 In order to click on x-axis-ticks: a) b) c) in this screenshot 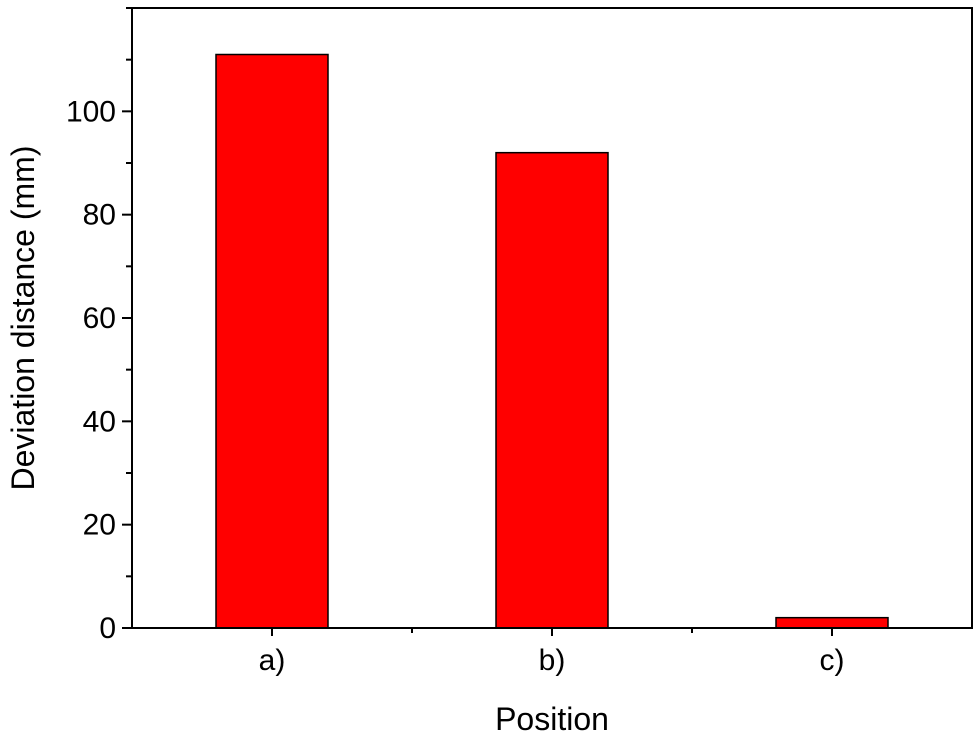, I will do `click(552, 652)`.